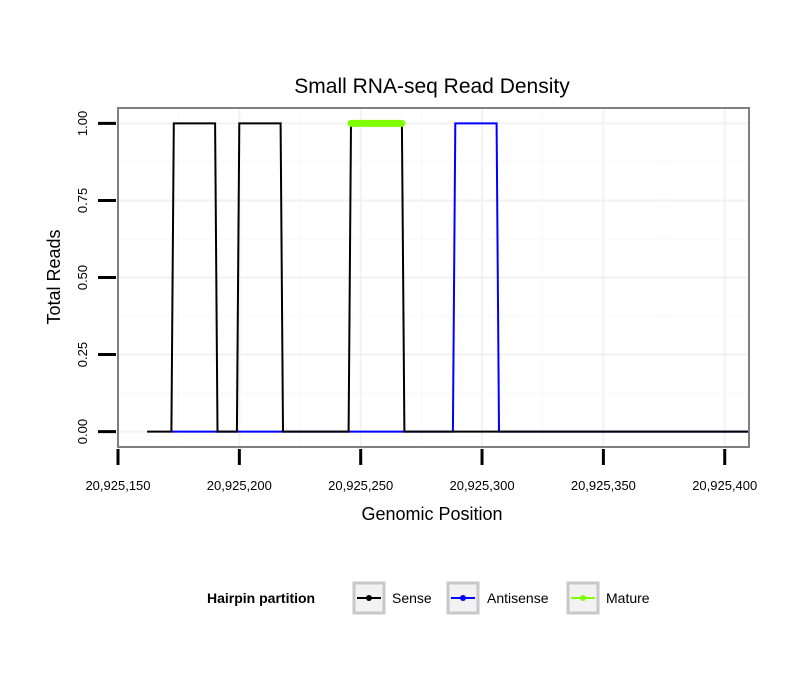 This screenshot has height=690, width=810. I want to click on legend-dot-sense, so click(369, 598).